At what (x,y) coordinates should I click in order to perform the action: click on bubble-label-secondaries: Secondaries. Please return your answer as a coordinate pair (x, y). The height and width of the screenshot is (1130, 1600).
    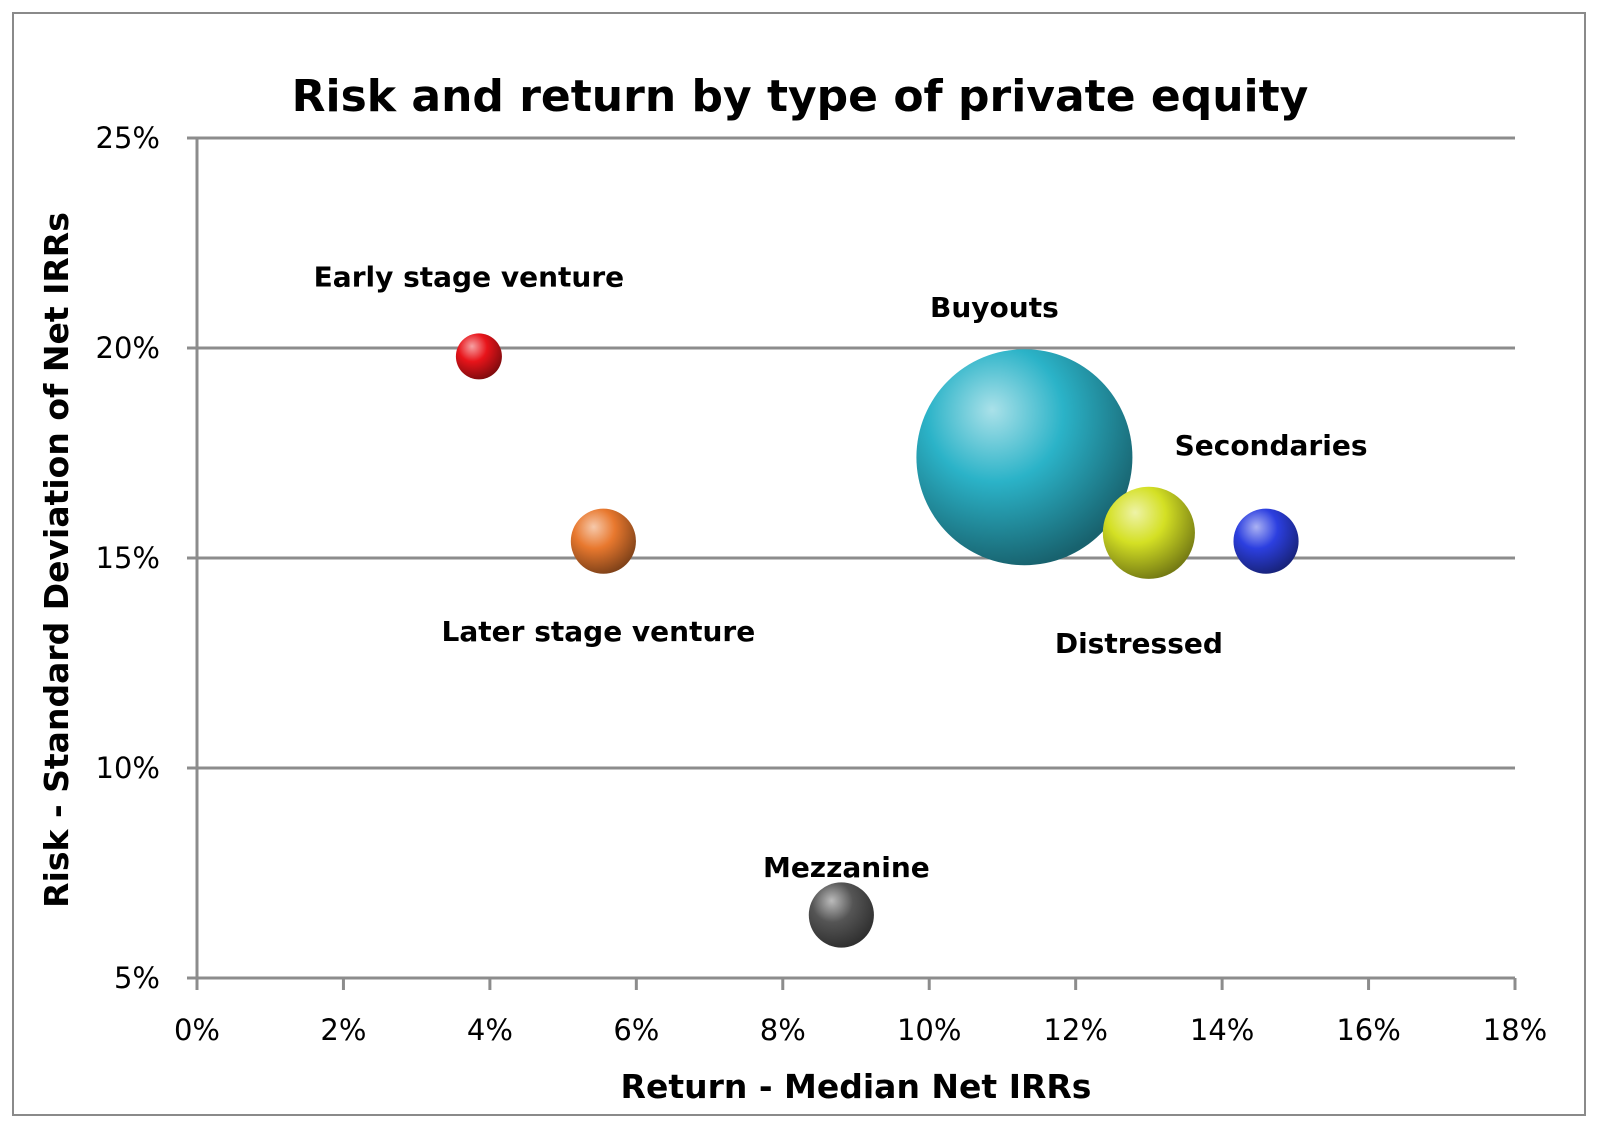
    Looking at the image, I should click on (1271, 445).